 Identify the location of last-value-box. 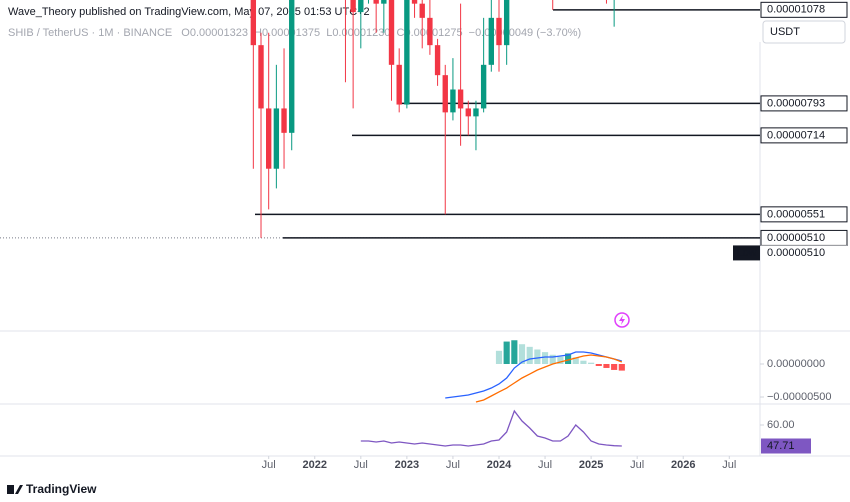
(786, 446).